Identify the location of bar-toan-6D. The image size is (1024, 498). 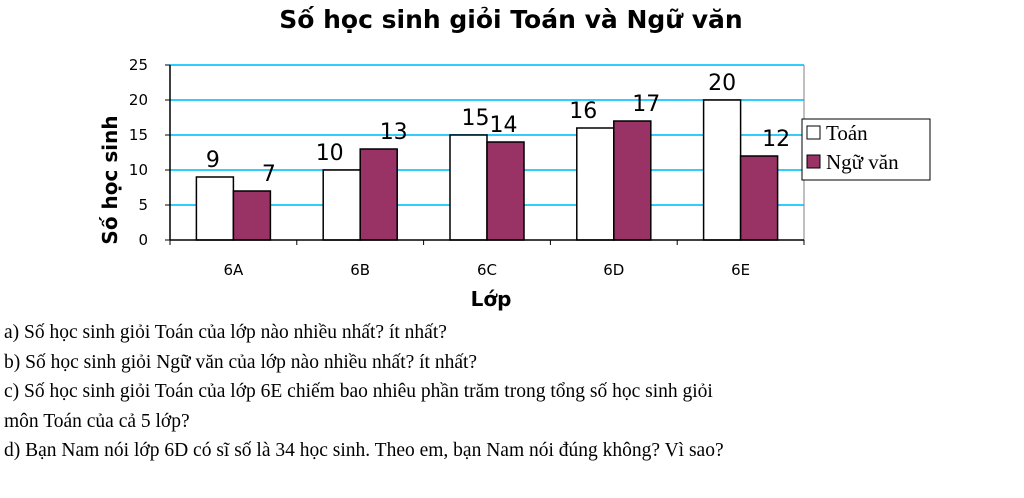
(595, 184).